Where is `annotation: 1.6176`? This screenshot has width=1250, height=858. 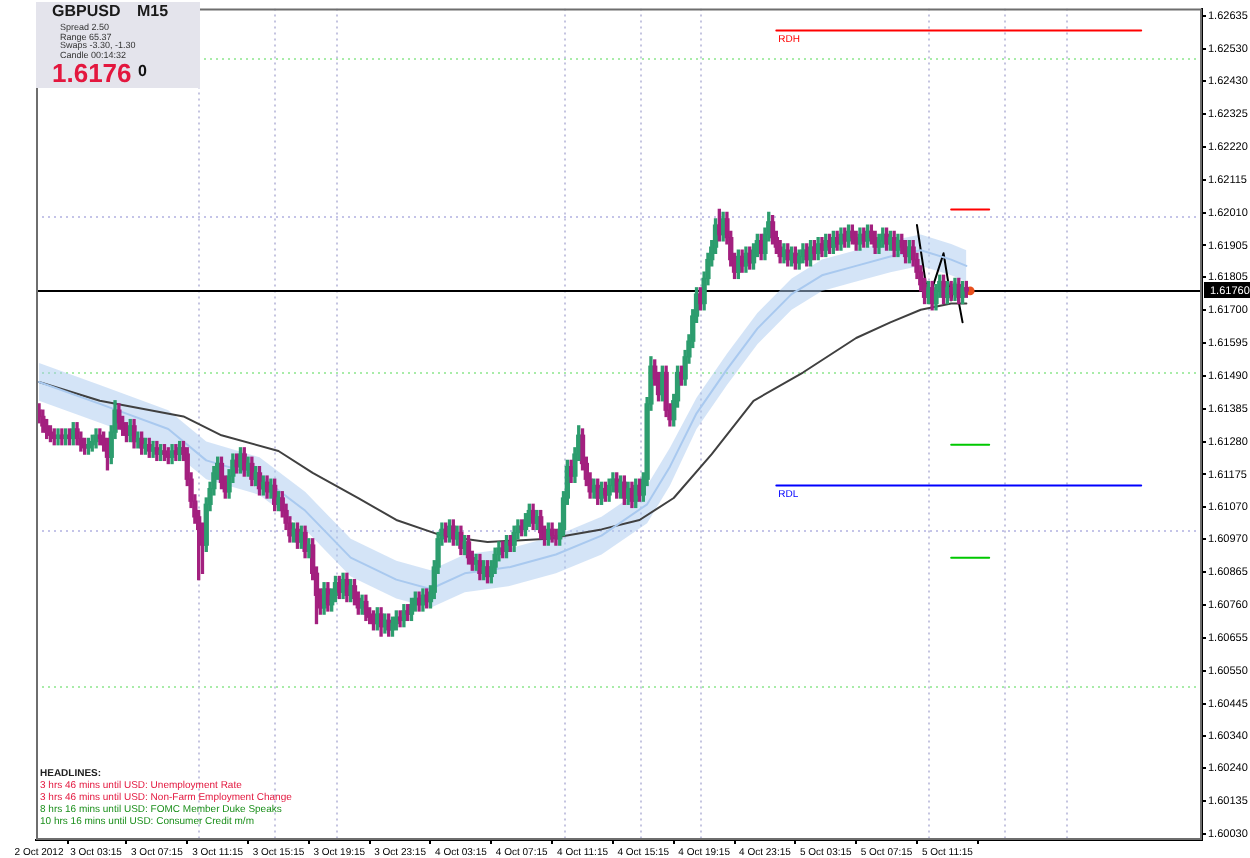
annotation: 1.6176 is located at coordinates (92, 73).